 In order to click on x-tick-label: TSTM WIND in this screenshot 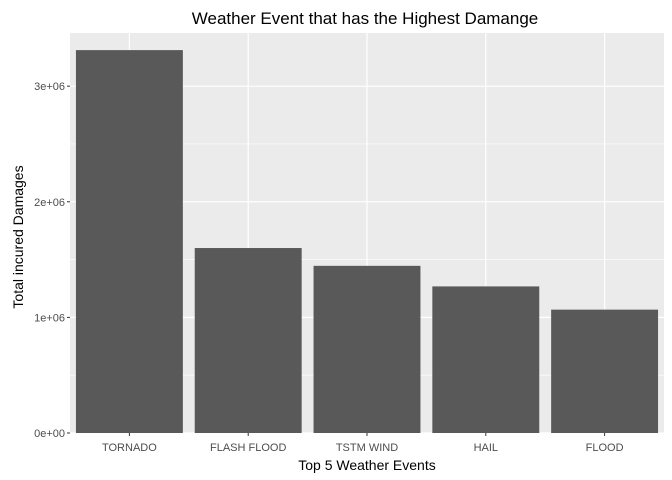, I will do `click(367, 448)`.